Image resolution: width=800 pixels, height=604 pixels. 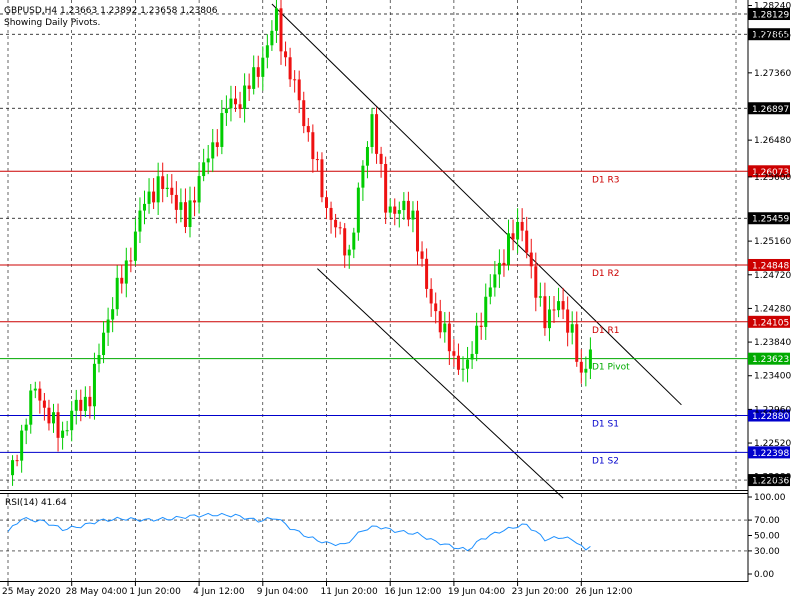 What do you see at coordinates (52, 23) in the screenshot?
I see `pivot-note: Showing Daily Pivots.` at bounding box center [52, 23].